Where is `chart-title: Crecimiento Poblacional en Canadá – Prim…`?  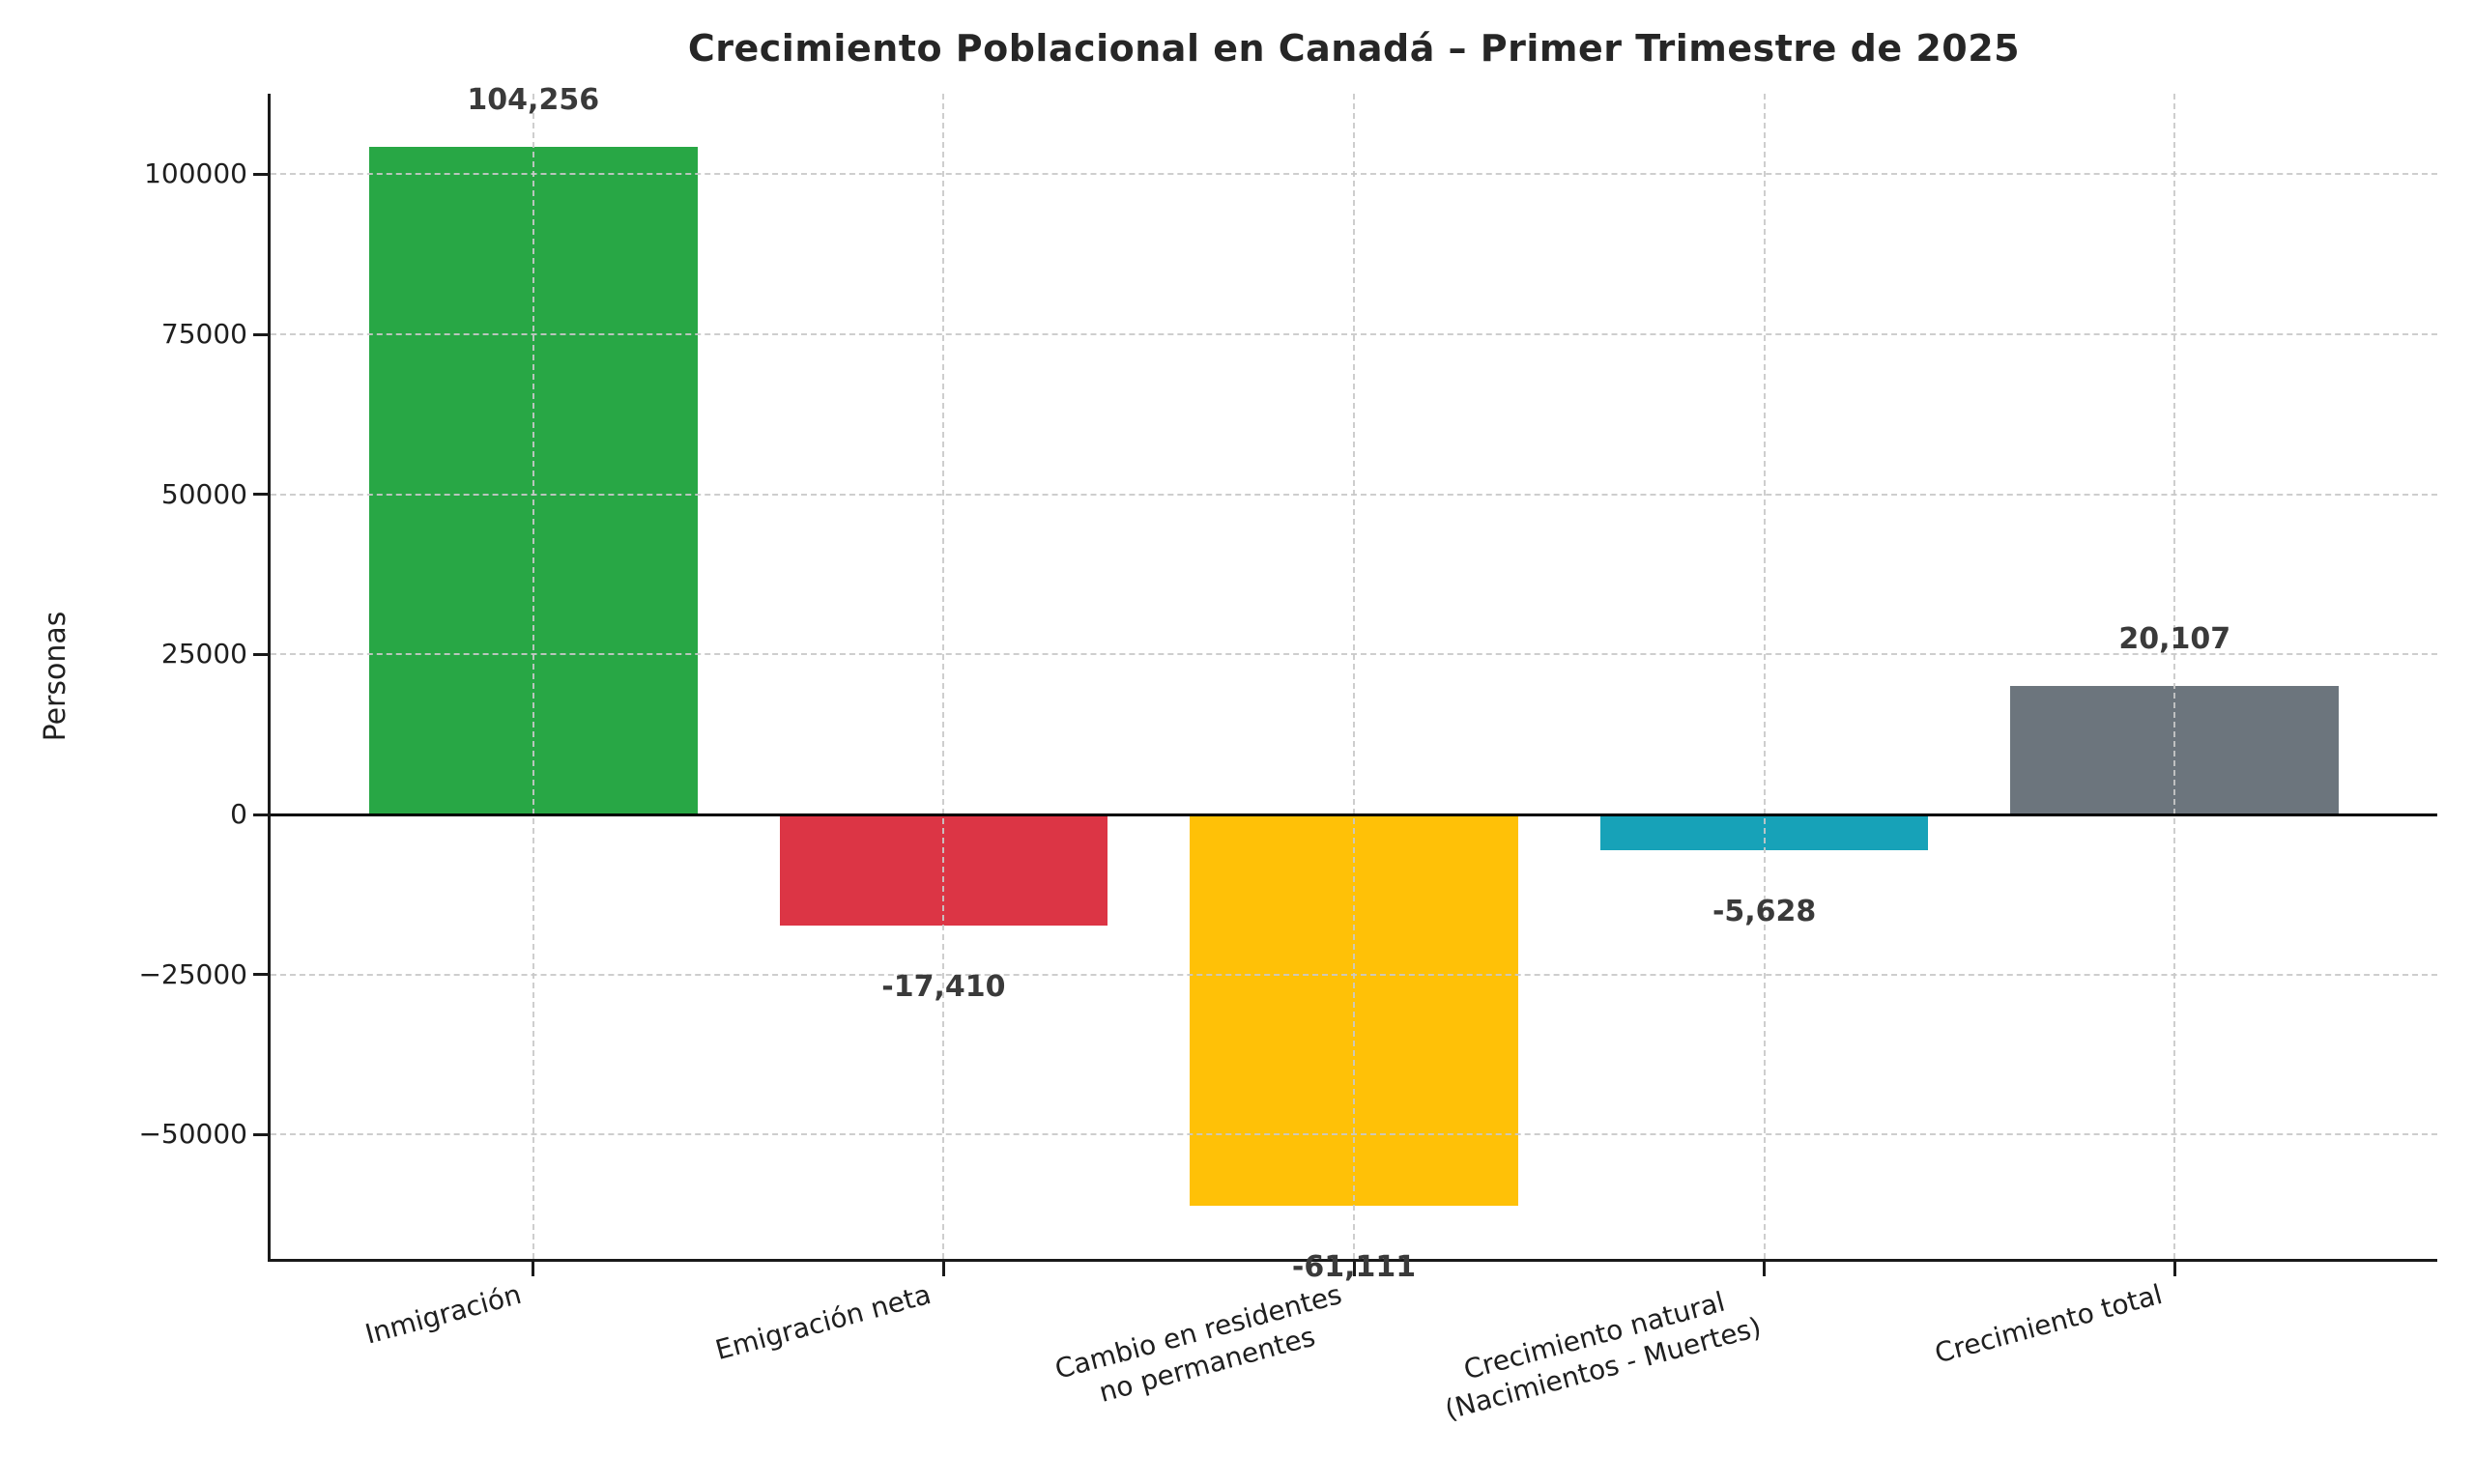
chart-title: Crecimiento Poblacional en Canadá – Prim… is located at coordinates (1354, 48).